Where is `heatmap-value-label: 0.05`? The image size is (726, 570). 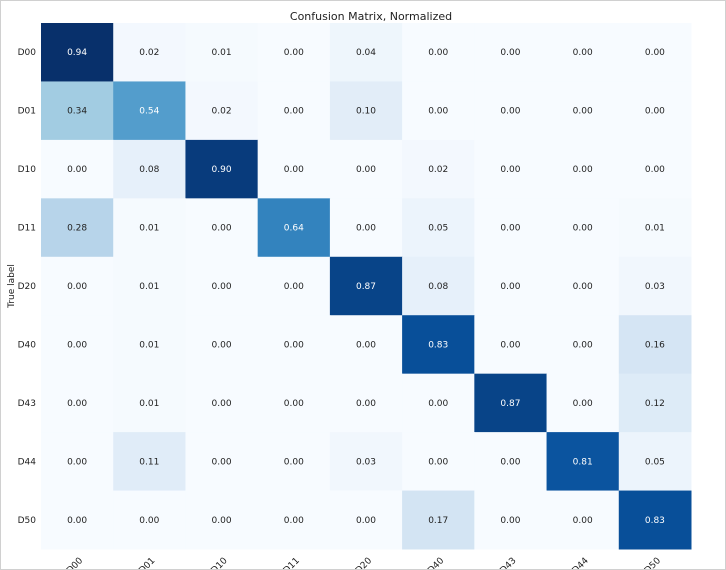 heatmap-value-label: 0.05 is located at coordinates (655, 462).